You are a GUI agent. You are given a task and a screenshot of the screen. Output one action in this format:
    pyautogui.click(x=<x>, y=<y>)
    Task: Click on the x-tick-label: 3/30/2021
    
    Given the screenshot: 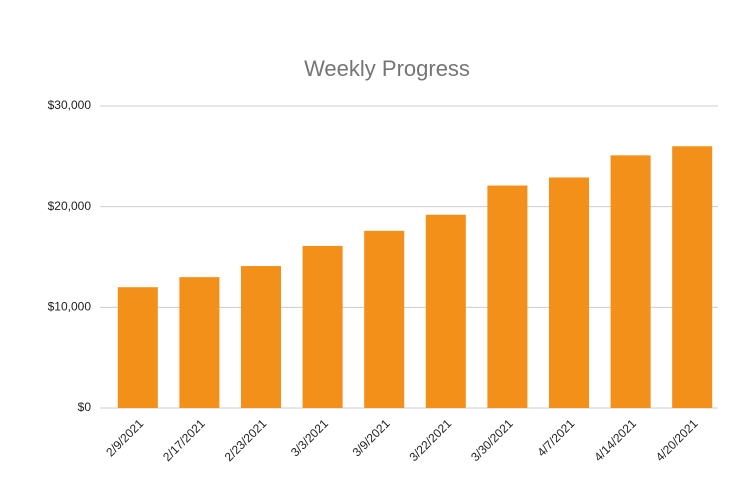 What is the action you would take?
    pyautogui.click(x=492, y=440)
    